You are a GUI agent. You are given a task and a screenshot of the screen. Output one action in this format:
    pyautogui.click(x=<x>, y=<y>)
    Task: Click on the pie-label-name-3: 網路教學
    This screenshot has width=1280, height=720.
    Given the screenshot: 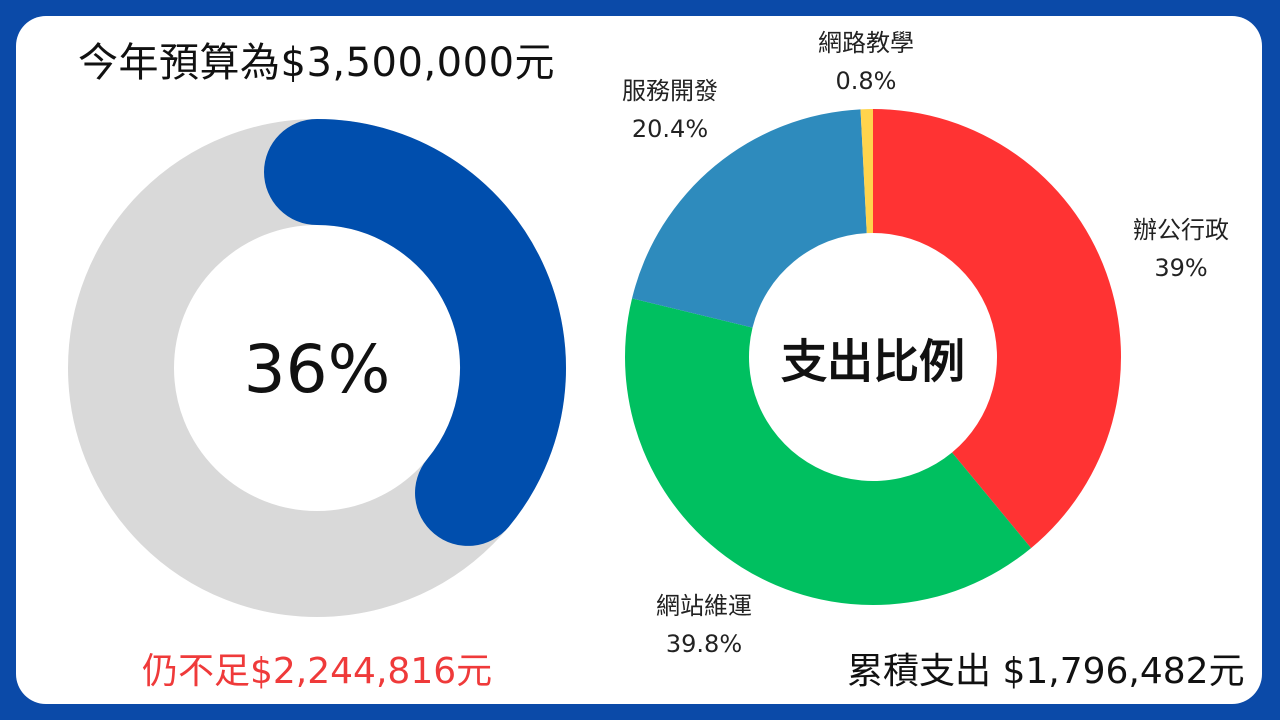 What is the action you would take?
    pyautogui.click(x=866, y=43)
    